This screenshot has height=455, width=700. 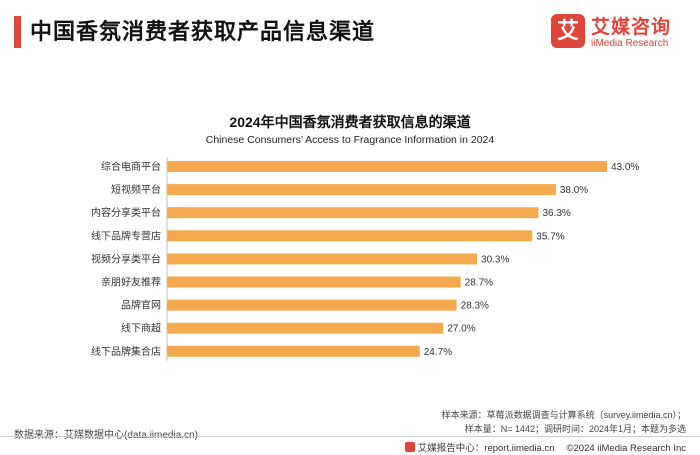 I want to click on category-label: 短视频平台, so click(x=136, y=189).